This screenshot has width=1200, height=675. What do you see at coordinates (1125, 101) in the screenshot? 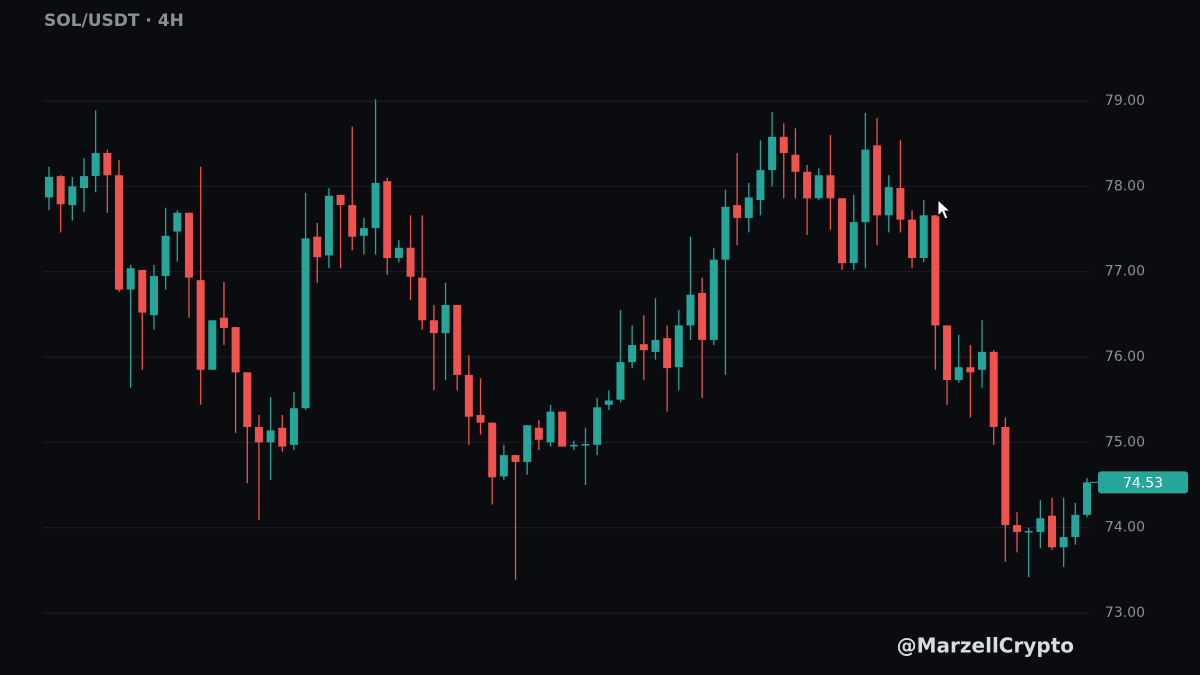
I see `y-tick-label: 79.00` at bounding box center [1125, 101].